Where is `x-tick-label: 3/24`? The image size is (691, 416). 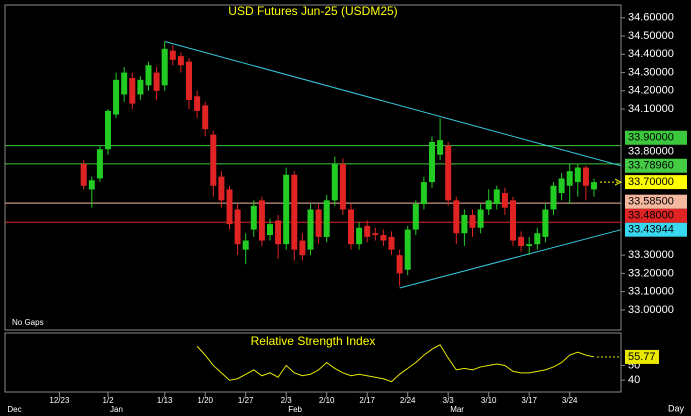
x-tick-label: 3/24 is located at coordinates (570, 400).